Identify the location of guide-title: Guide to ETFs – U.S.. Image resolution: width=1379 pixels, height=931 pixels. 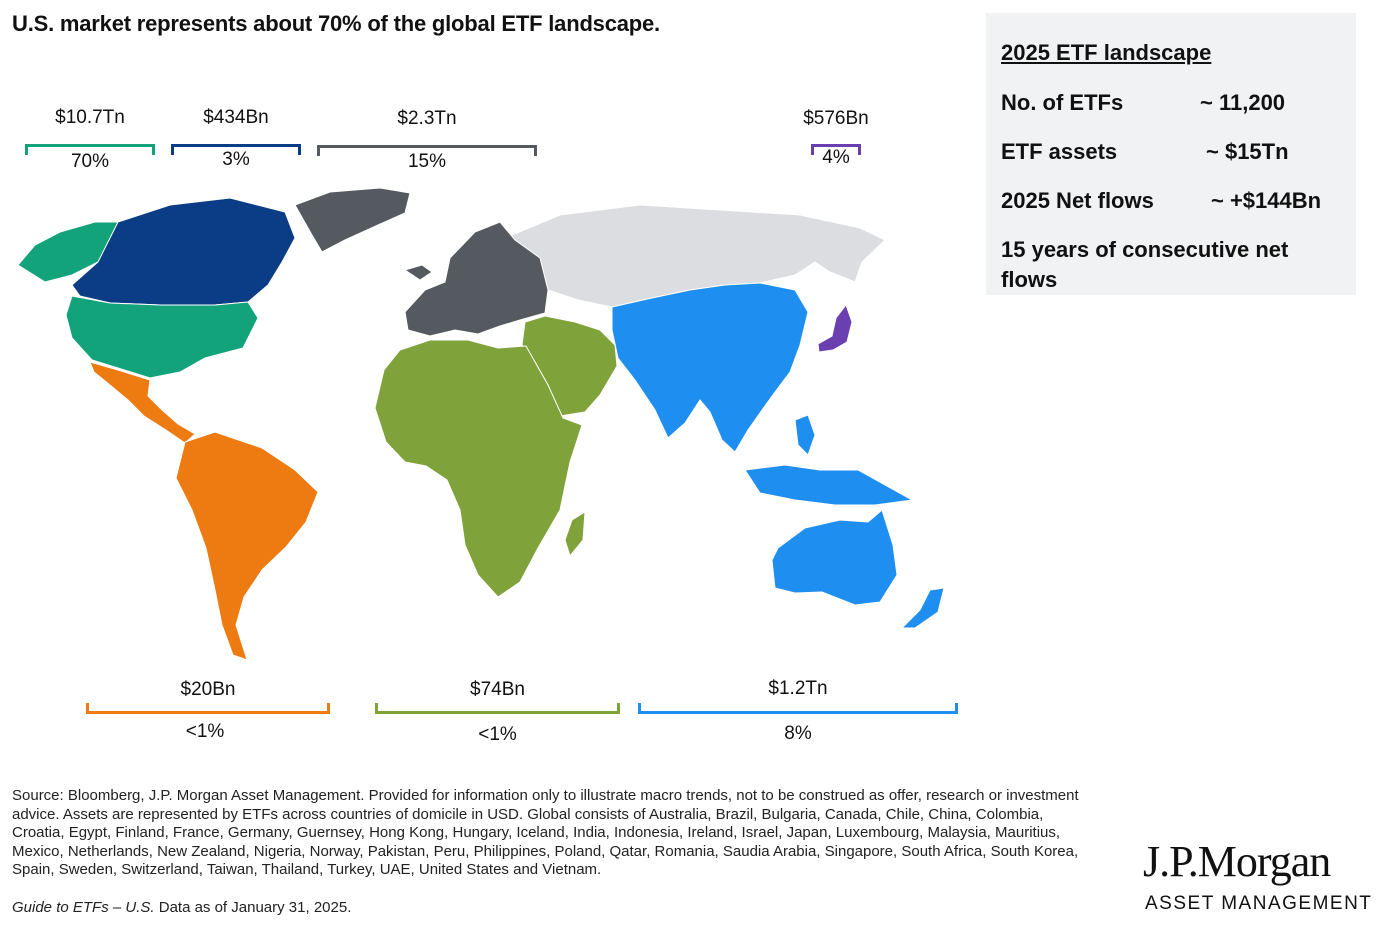
(83, 907).